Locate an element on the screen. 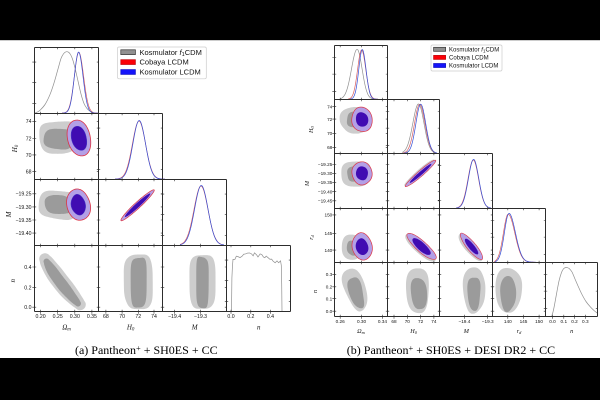 This screenshot has height=400, width=600. svg-text: −19.45 is located at coordinates (325, 200).